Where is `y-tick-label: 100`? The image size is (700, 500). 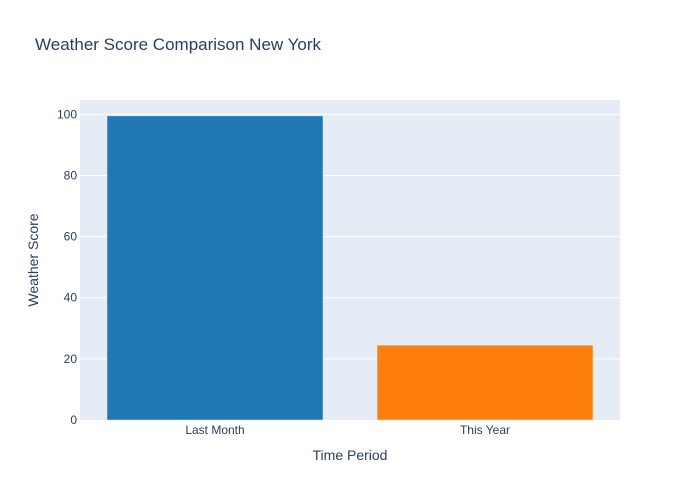
y-tick-label: 100 is located at coordinates (67, 114).